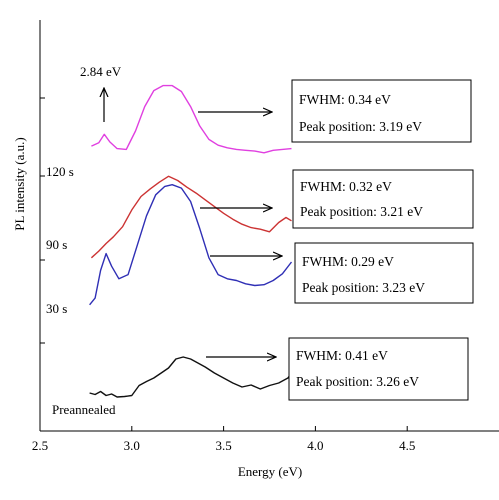 This screenshot has width=499, height=500. I want to click on info-box-preannealed: FWHM: 0.41 eV Peak position: 3.26 eV, so click(378, 369).